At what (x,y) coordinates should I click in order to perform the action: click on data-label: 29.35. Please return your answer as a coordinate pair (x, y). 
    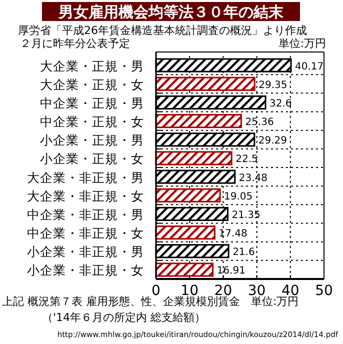
    Looking at the image, I should click on (273, 85).